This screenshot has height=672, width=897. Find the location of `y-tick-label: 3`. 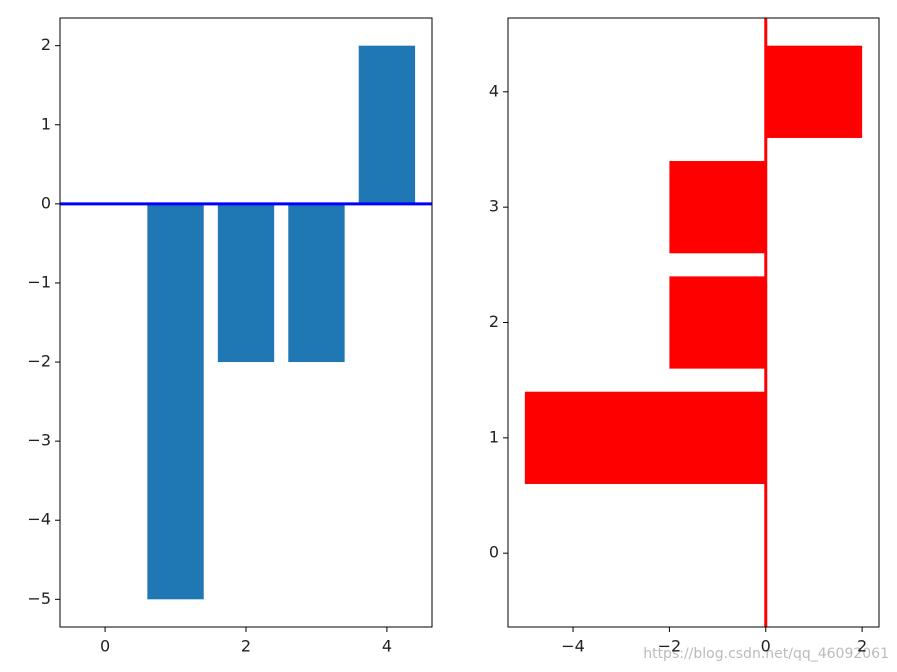

y-tick-label: 3 is located at coordinates (494, 206).